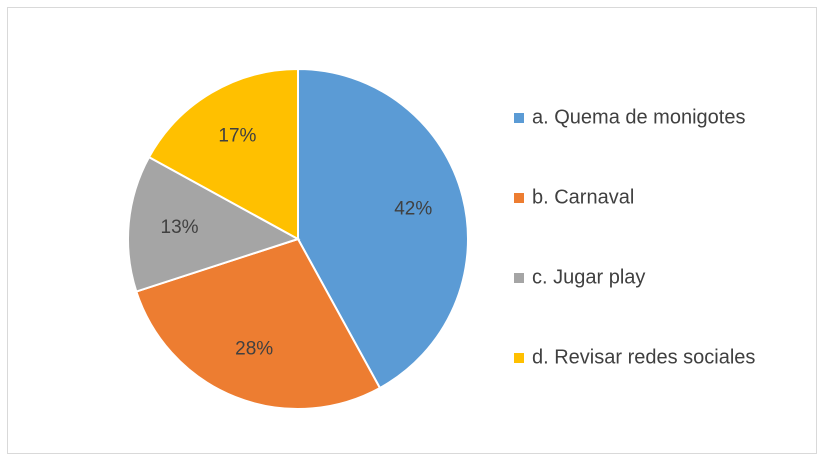 The width and height of the screenshot is (824, 461). What do you see at coordinates (638, 117) in the screenshot?
I see `legend-label: a. Quema de monigotes` at bounding box center [638, 117].